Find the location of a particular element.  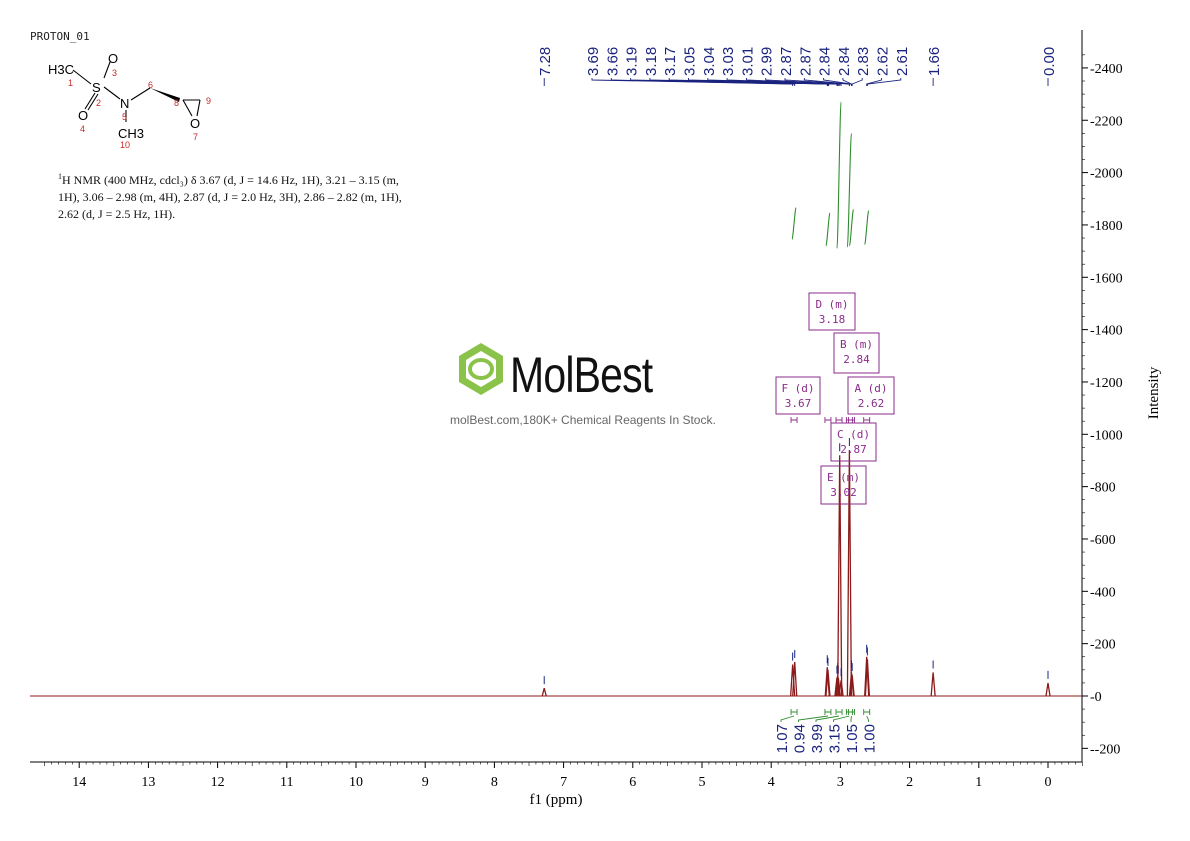

peak-shift-label: 3.69 is located at coordinates (593, 61).